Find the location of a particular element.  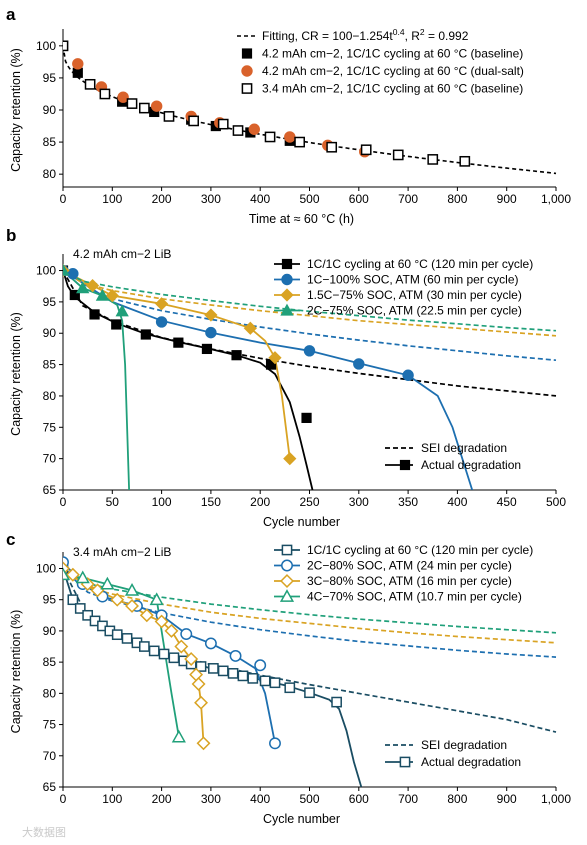

y-tick-label: 95 is located at coordinates (50, 600).